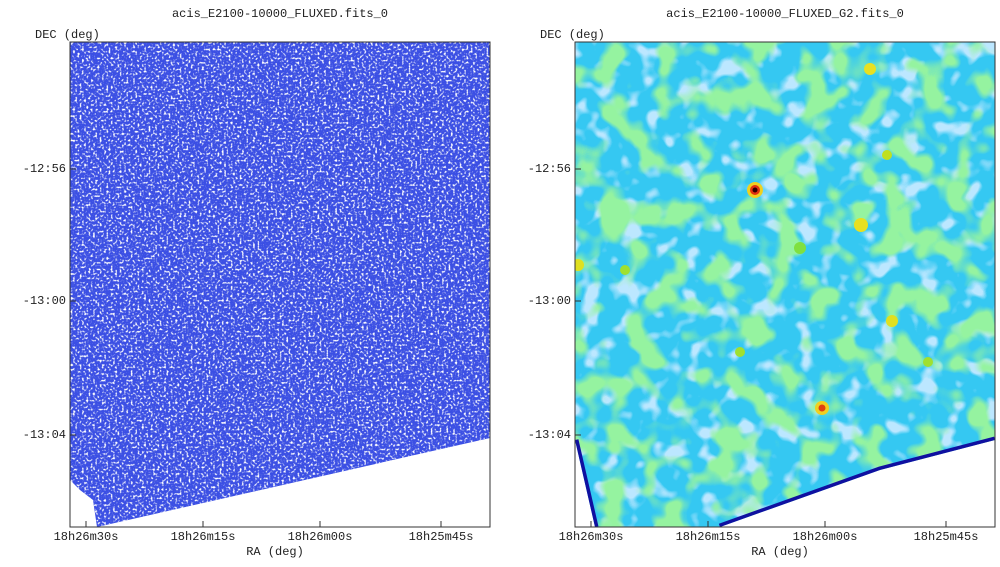 This screenshot has height=567, width=1000. What do you see at coordinates (785, 14) in the screenshot?
I see `panel-title: acis_E2100-10000_FLUXED_G2.fits_0` at bounding box center [785, 14].